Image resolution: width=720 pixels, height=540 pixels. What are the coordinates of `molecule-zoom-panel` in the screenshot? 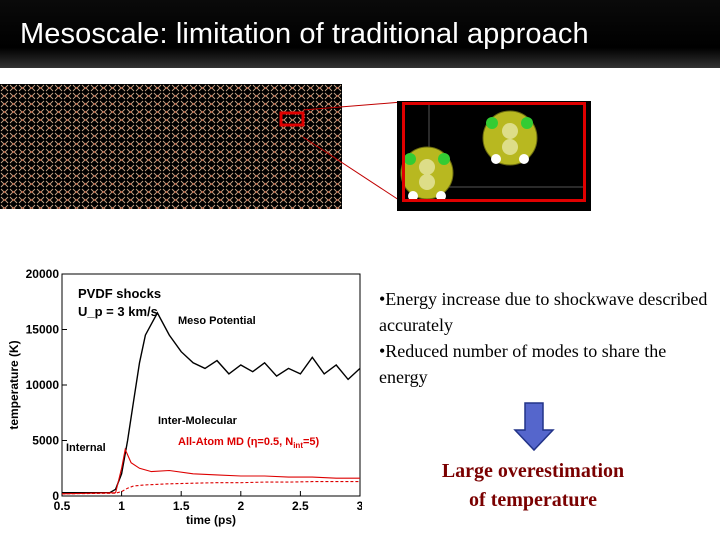 It's located at (494, 156).